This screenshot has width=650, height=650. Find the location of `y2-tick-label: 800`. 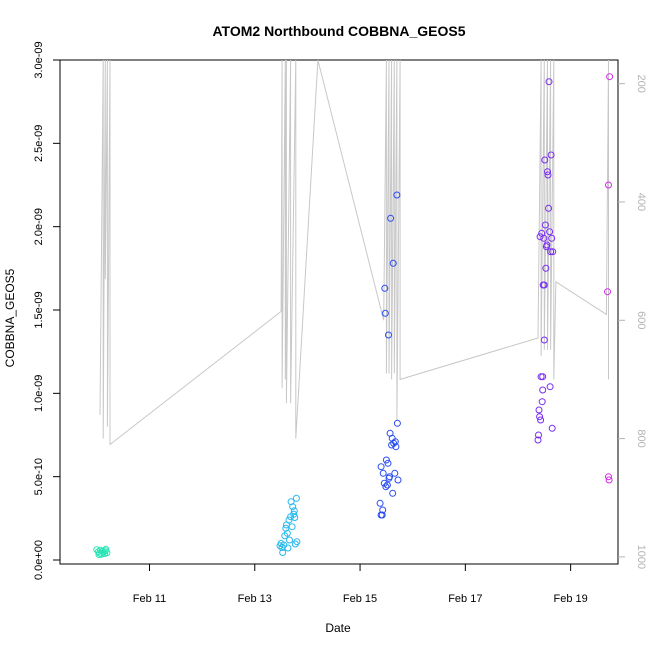

y2-tick-label: 800 is located at coordinates (641, 438).